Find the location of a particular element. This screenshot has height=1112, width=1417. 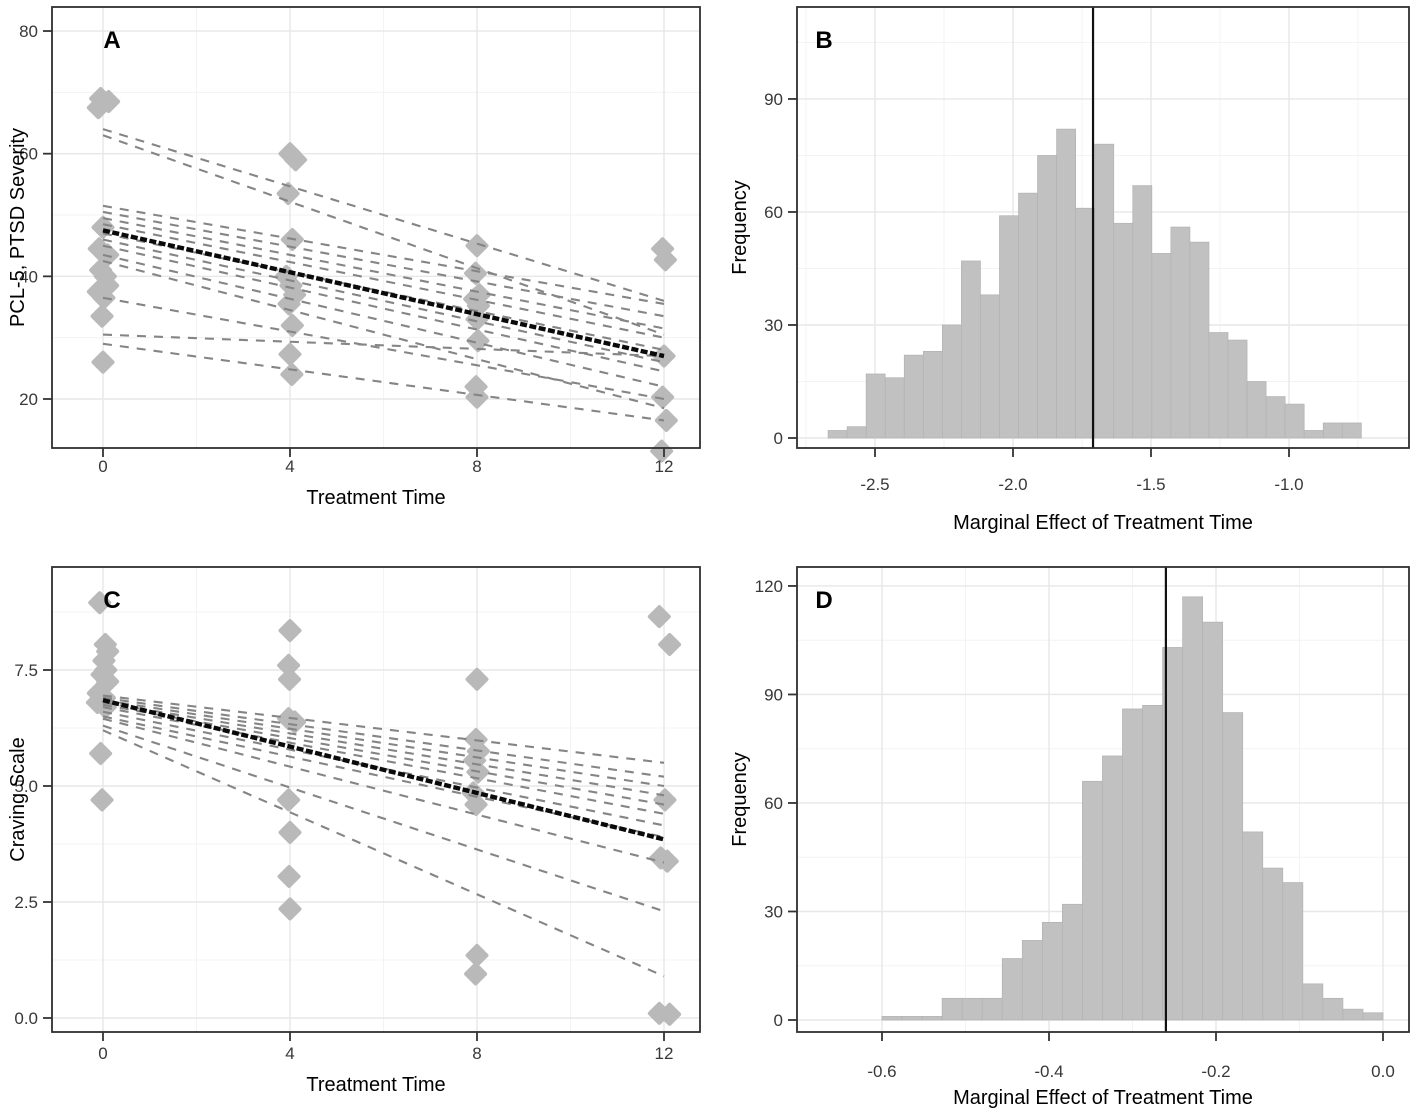

x-tick-label: -0.4 is located at coordinates (1048, 1071).